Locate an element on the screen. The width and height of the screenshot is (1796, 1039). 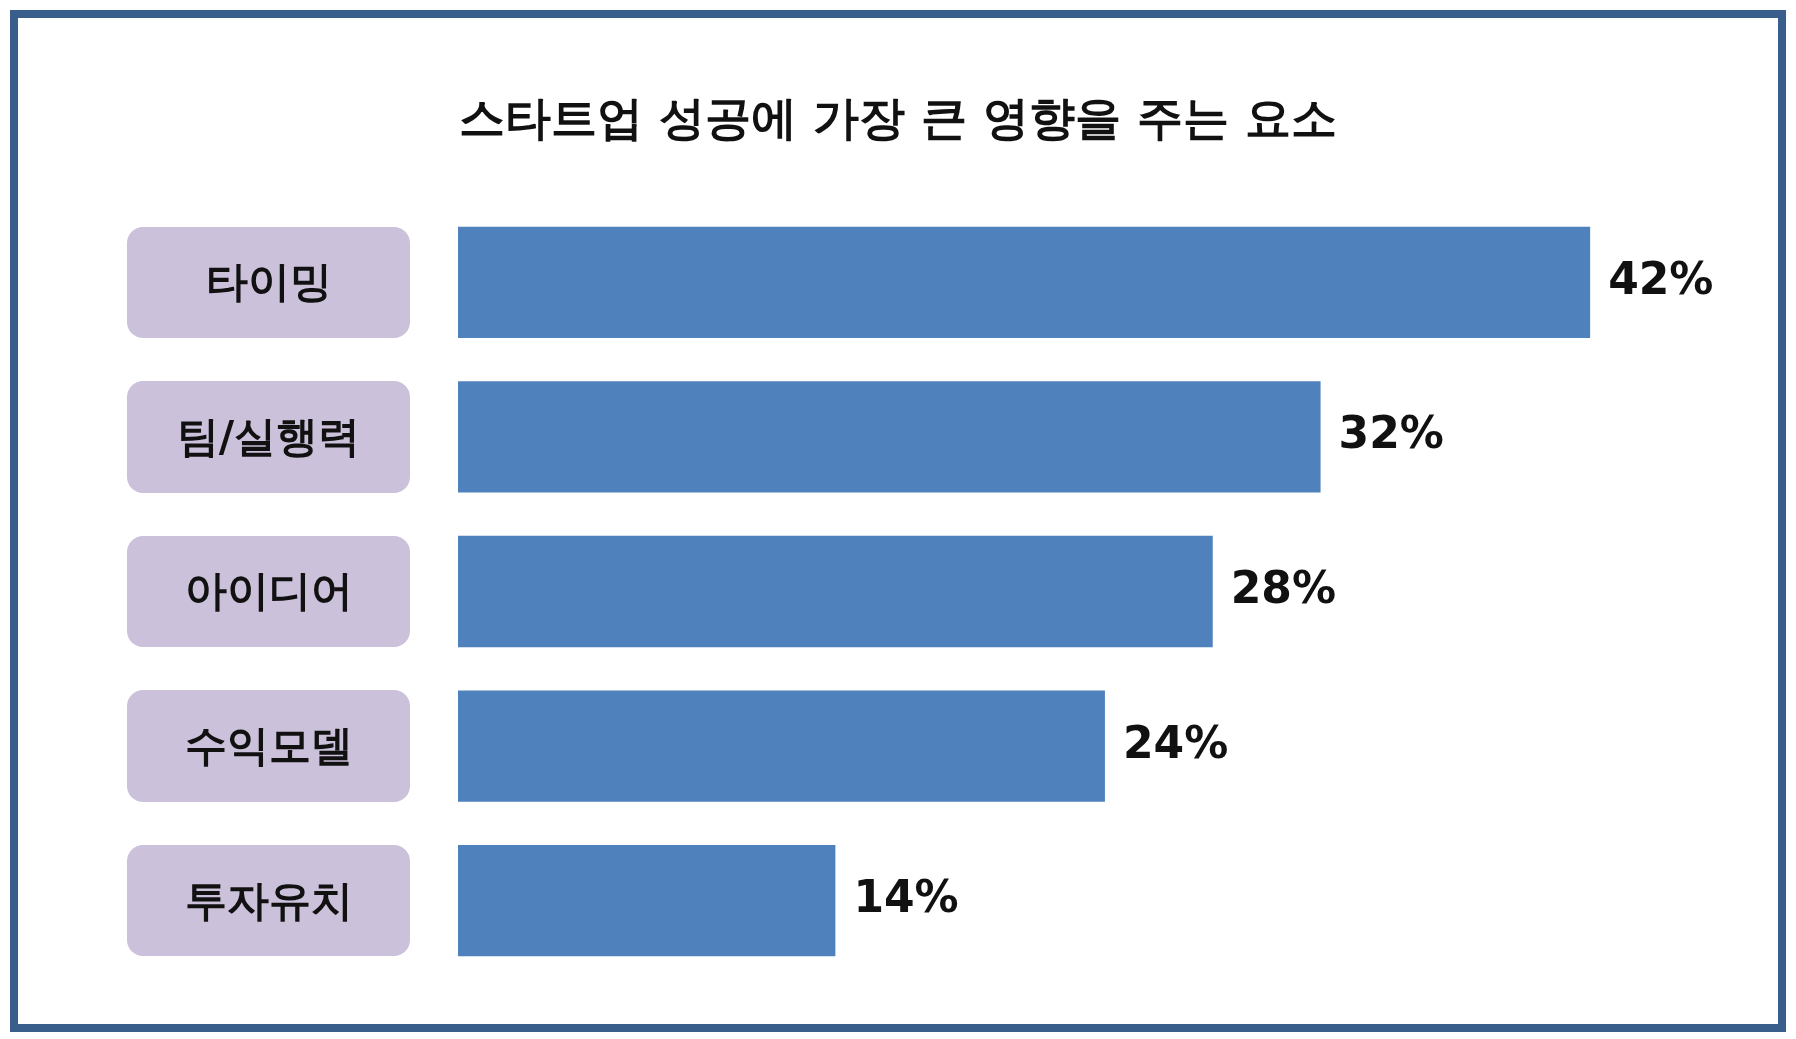
data-label: 14% is located at coordinates (906, 897).